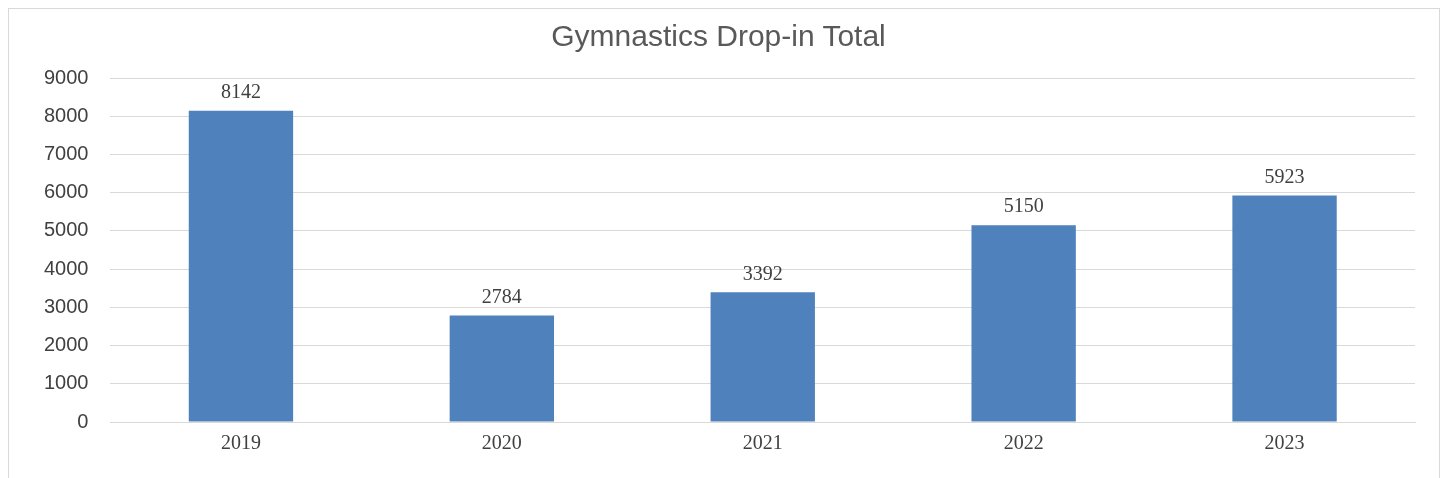  Describe the element at coordinates (762, 272) in the screenshot. I see `data-label: 3392` at that location.